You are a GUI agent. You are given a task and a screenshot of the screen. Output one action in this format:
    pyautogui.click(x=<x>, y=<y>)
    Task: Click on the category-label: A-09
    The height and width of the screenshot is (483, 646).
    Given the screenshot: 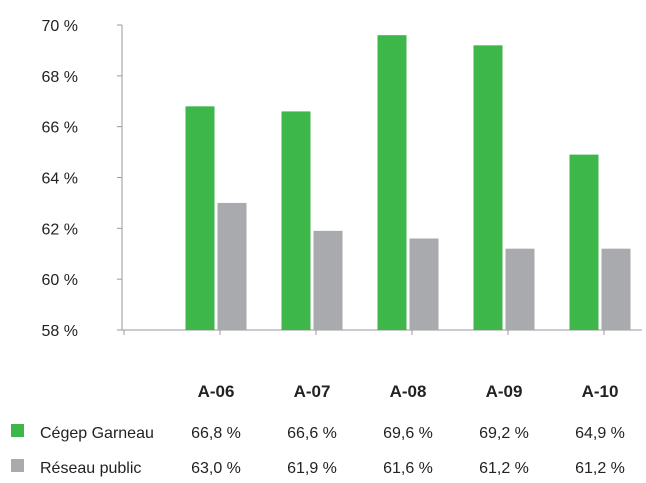 What is the action you would take?
    pyautogui.click(x=504, y=391)
    